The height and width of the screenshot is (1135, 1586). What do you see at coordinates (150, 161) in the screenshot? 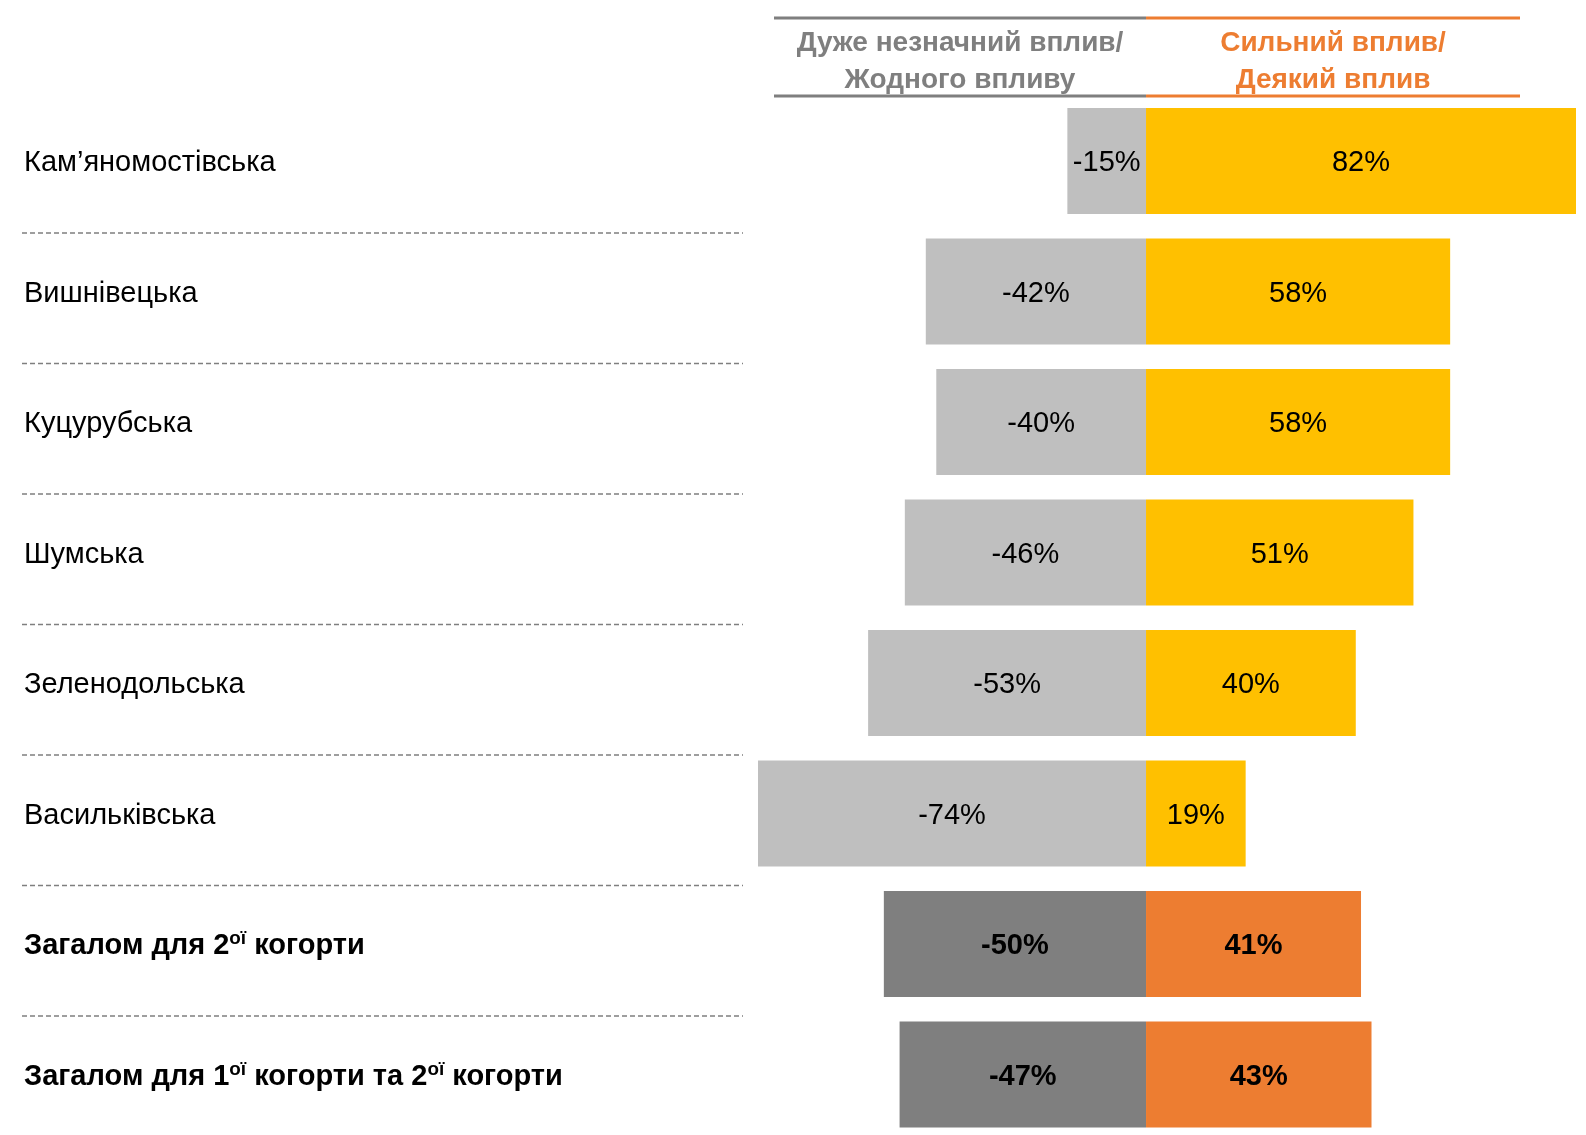
I see `y-tick-label: Кам’яномостівська` at bounding box center [150, 161].